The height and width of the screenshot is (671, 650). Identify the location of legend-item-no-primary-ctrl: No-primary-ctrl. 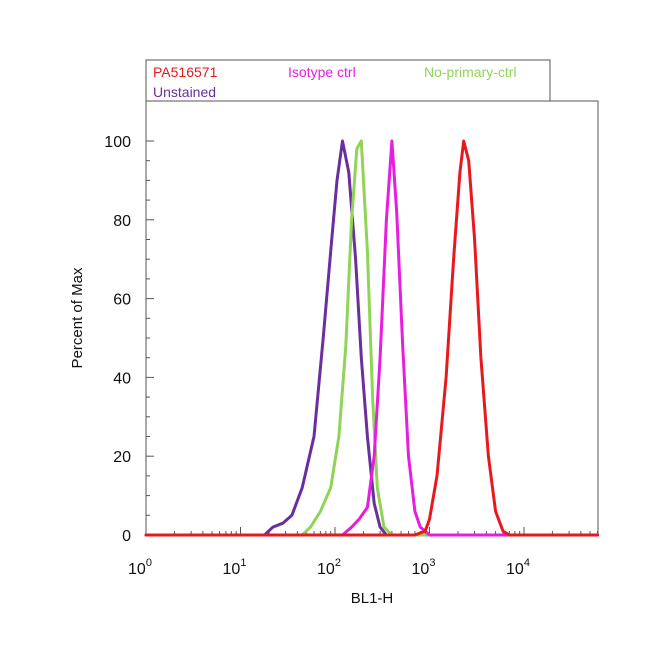
(470, 72).